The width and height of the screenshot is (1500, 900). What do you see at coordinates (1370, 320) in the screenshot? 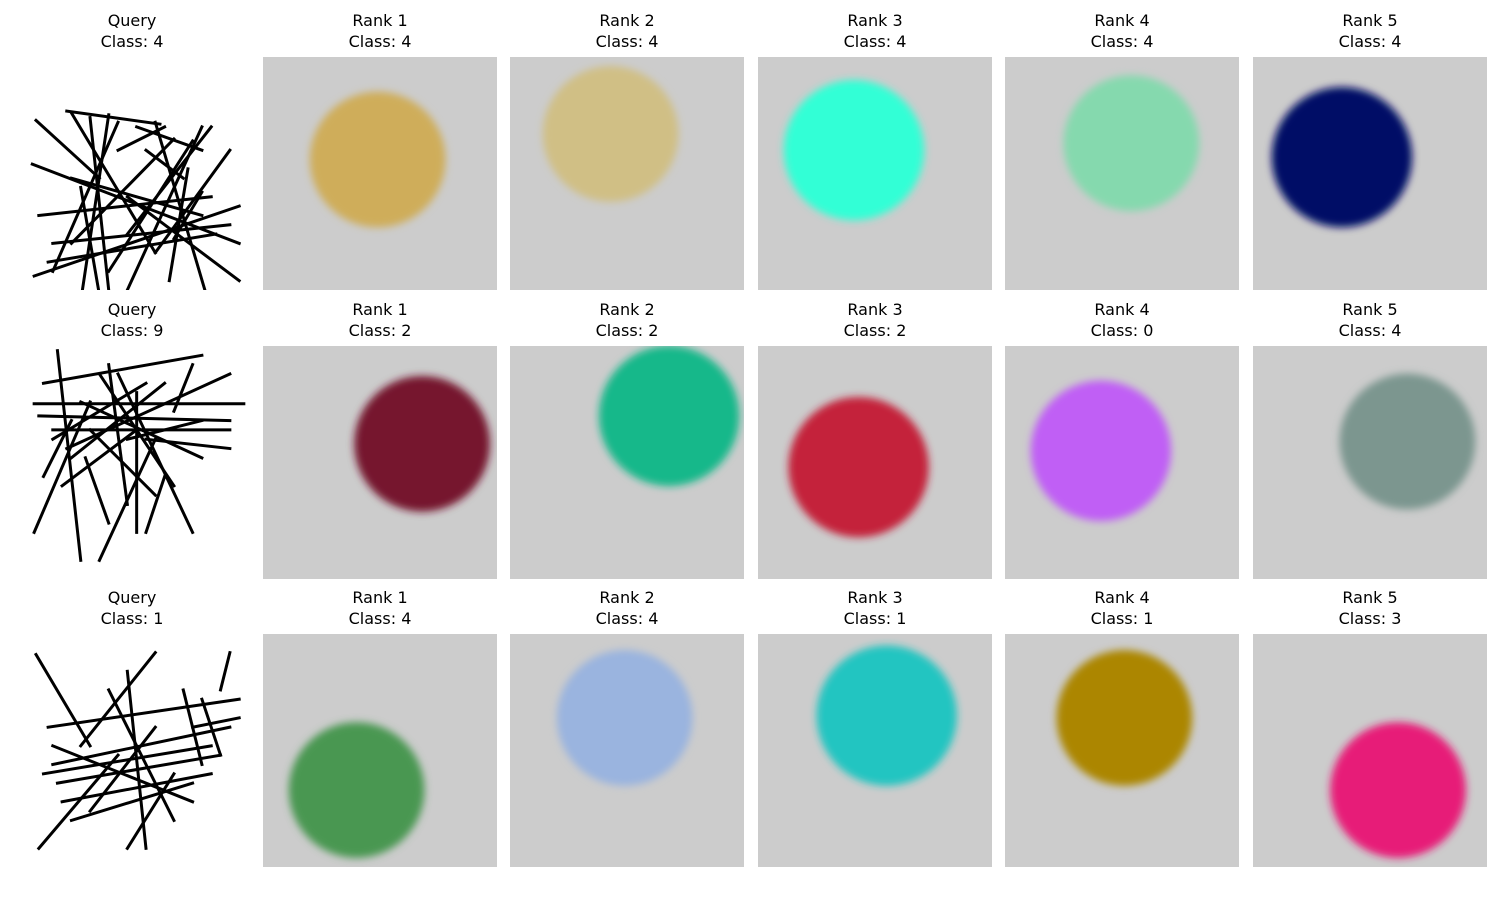
I see `cell-title: Rank 5 Class: 4` at bounding box center [1370, 320].